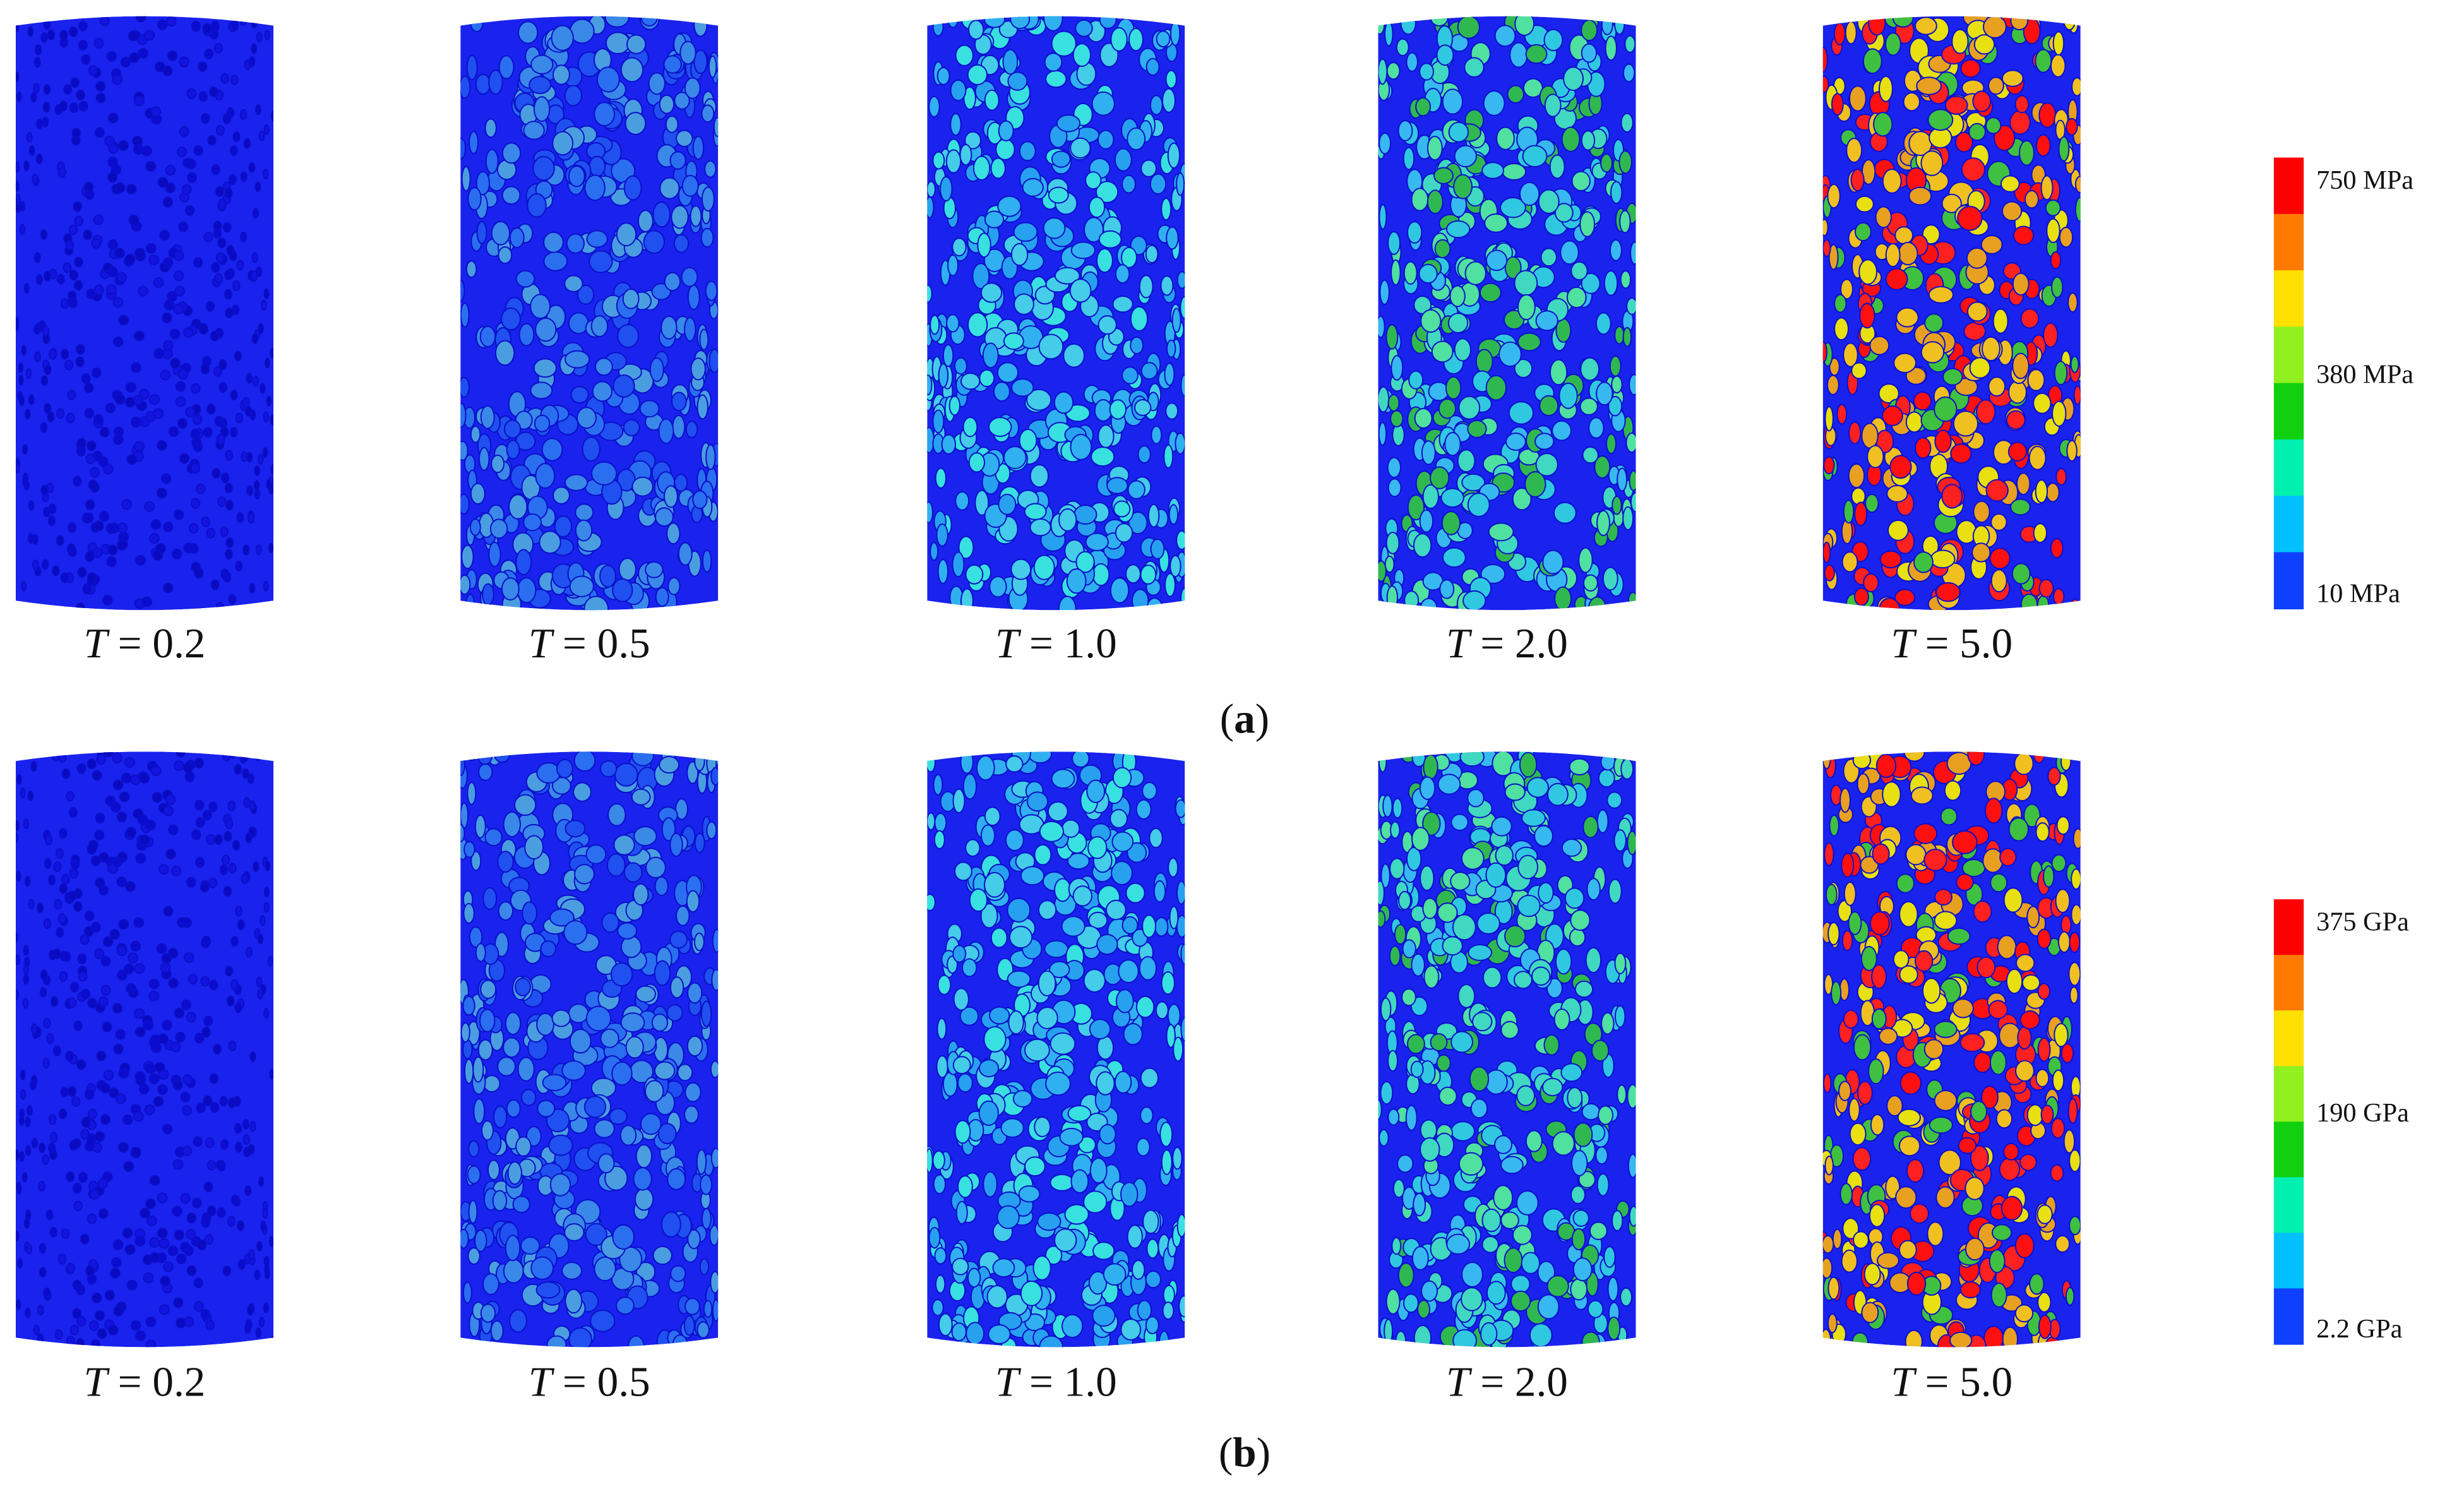  What do you see at coordinates (2364, 374) in the screenshot?
I see `colorbar-label: 380 MPa` at bounding box center [2364, 374].